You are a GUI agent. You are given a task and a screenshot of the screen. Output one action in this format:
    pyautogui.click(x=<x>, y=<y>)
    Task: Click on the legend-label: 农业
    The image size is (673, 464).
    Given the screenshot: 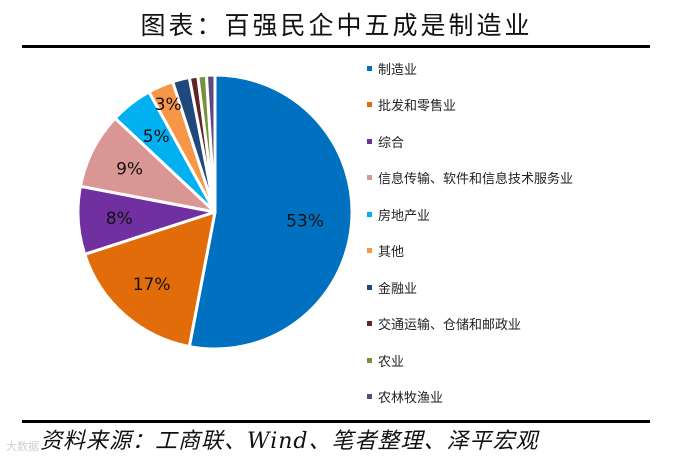 What is the action you would take?
    pyautogui.click(x=391, y=362)
    